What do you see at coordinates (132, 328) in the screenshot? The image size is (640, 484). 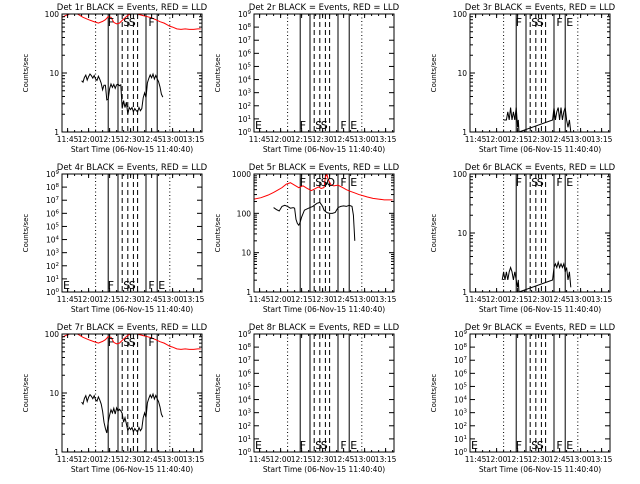 I see `panel-title: Det 7r BLACK = Events, RED = LLD` at bounding box center [132, 328].